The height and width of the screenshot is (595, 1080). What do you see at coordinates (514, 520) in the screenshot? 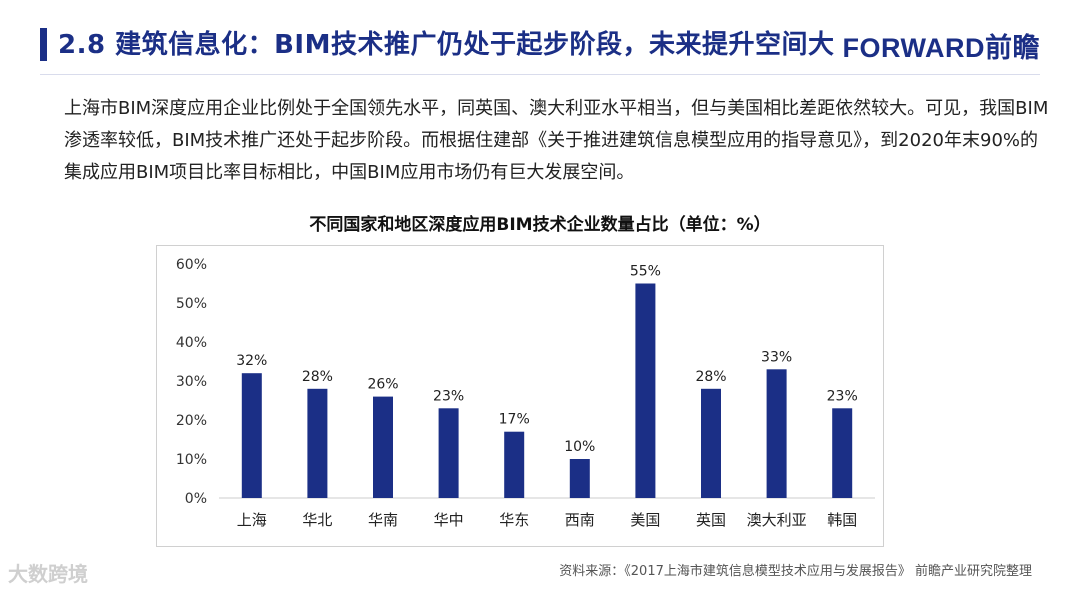
I see `x-tick-label: 华东` at bounding box center [514, 520].